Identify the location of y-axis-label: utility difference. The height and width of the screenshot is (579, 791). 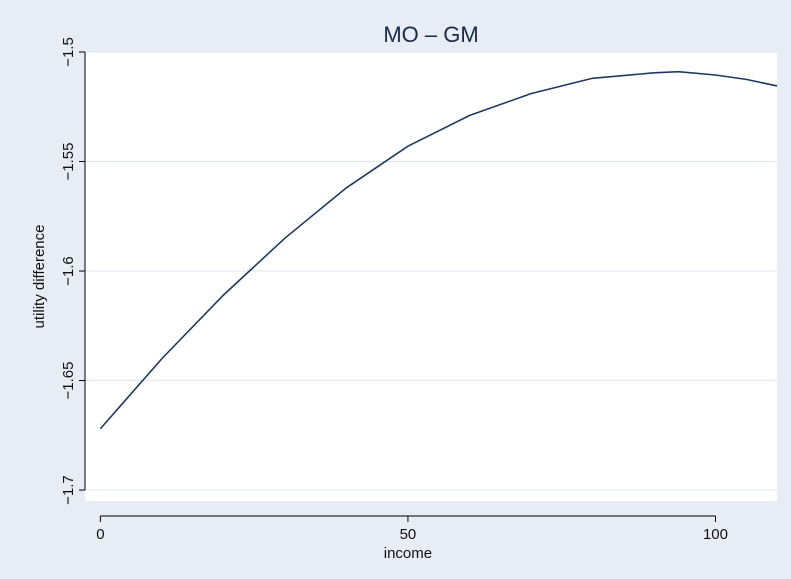
(39, 277).